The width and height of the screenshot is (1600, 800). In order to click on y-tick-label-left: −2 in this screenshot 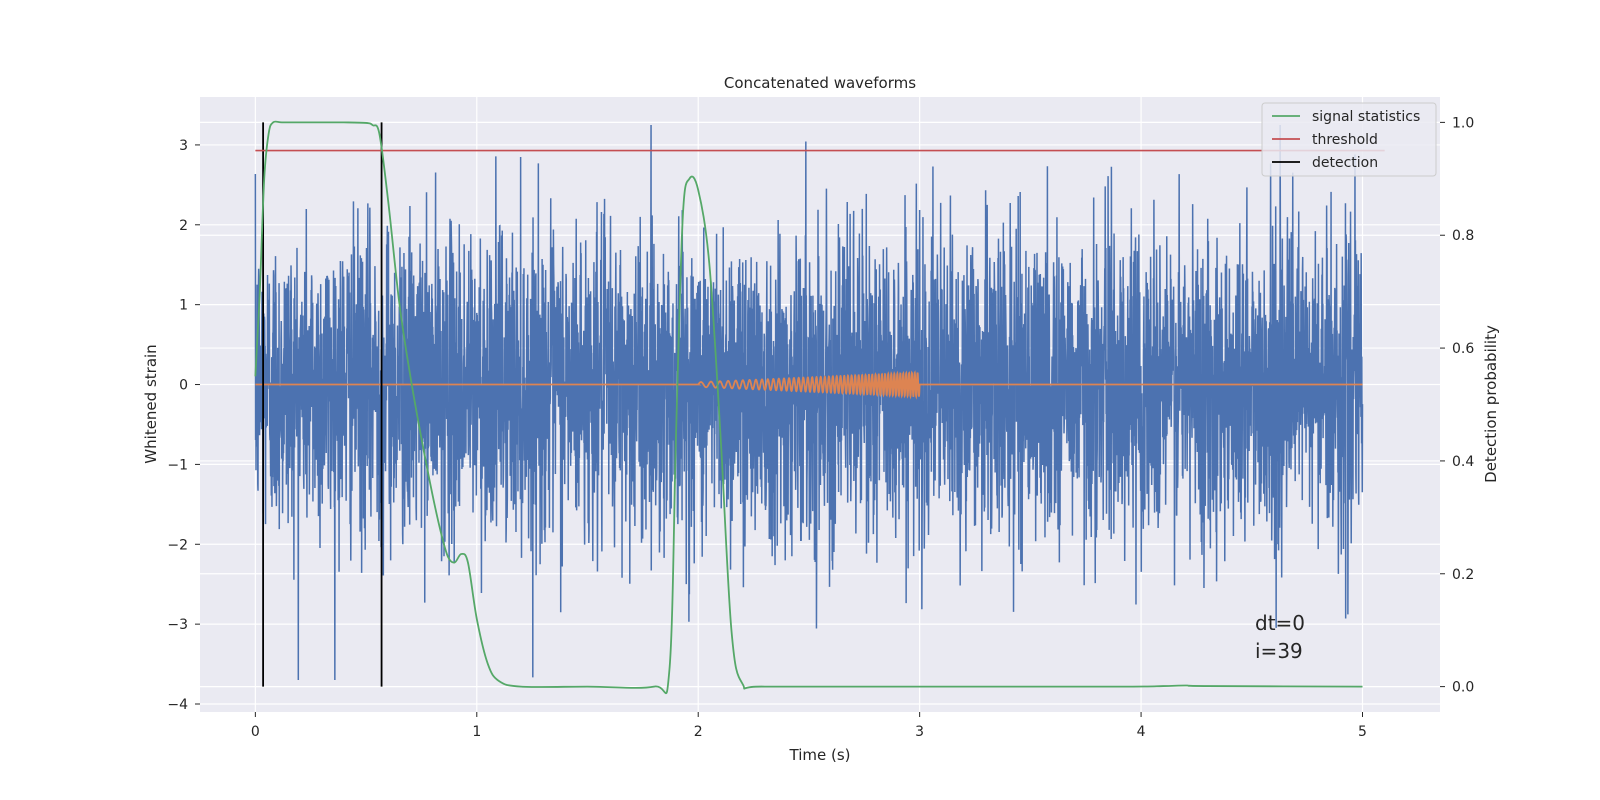, I will do `click(177, 545)`.